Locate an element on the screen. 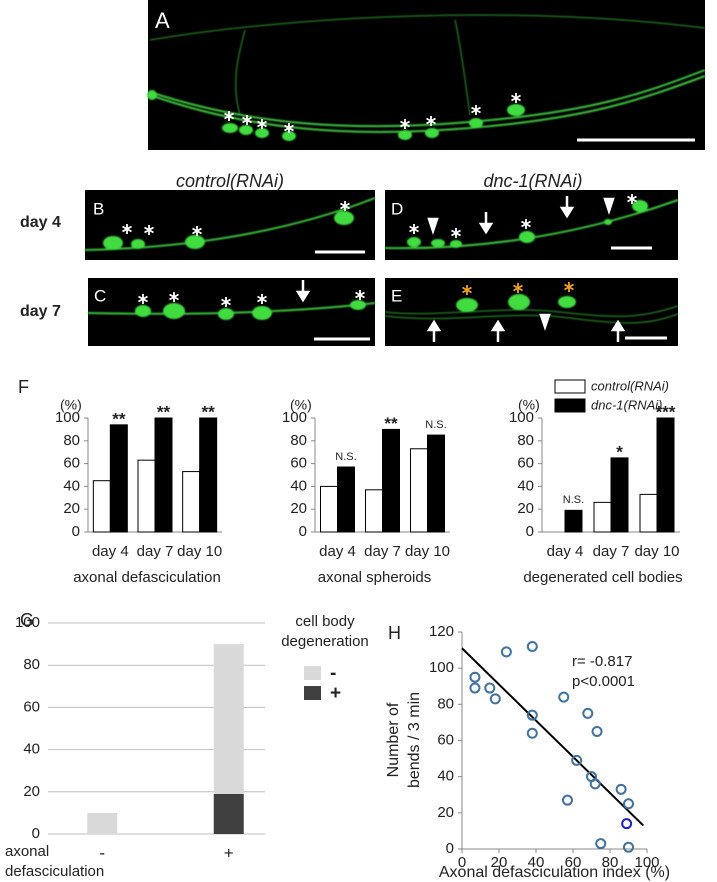  legend-label: control(RNAi) is located at coordinates (630, 385).